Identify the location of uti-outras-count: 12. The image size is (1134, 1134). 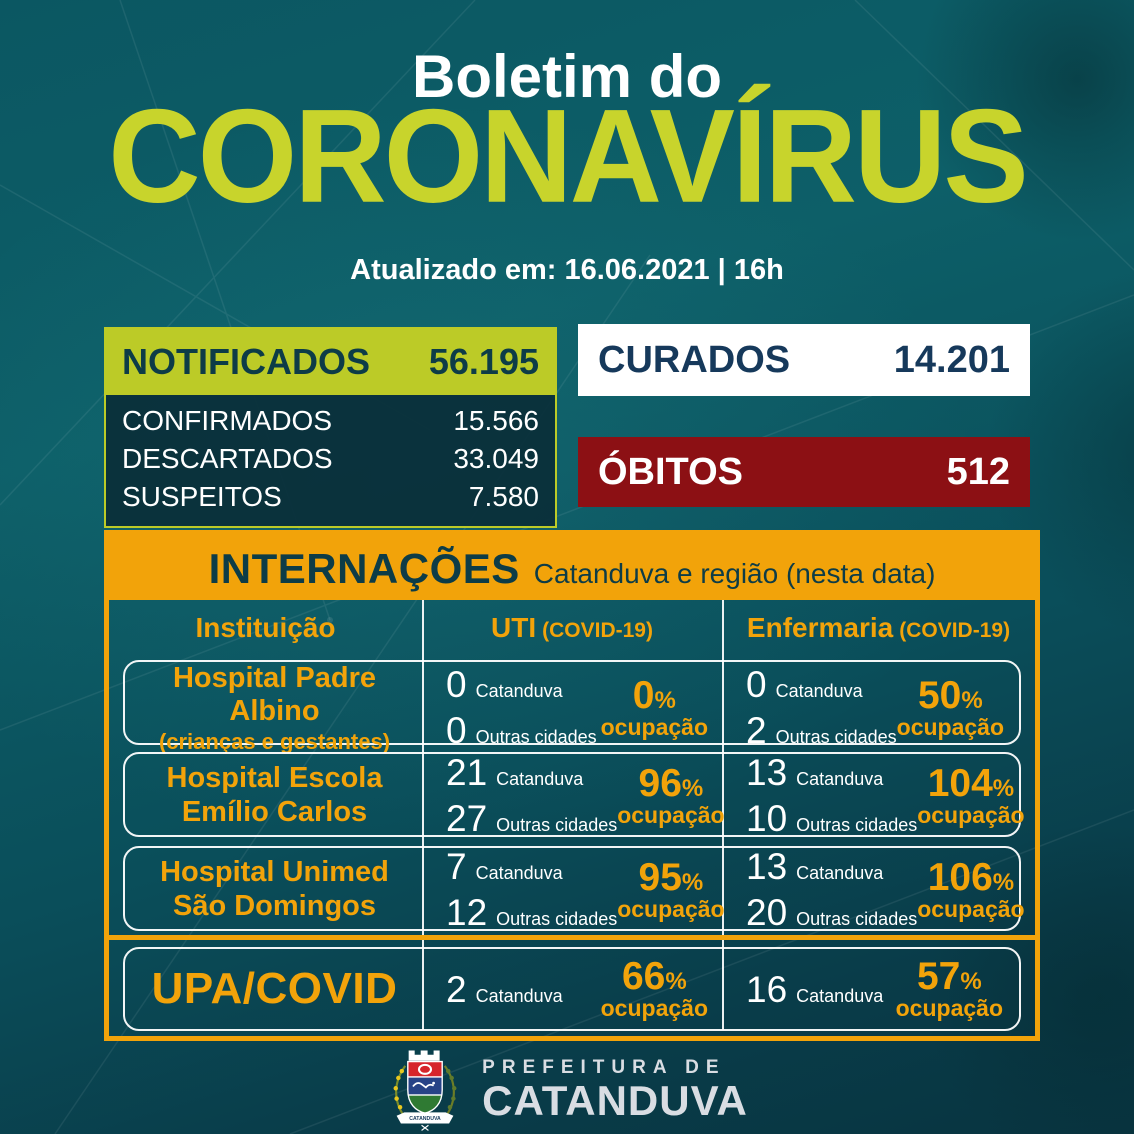
(467, 912).